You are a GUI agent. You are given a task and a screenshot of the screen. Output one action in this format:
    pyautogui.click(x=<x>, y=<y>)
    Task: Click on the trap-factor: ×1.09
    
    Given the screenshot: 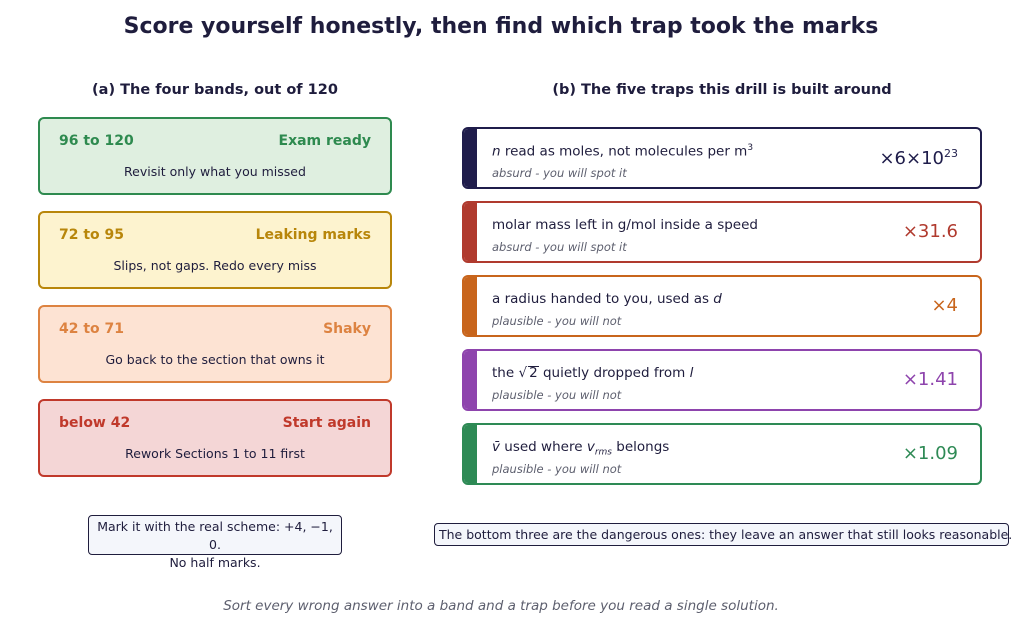 What is the action you would take?
    pyautogui.click(x=930, y=453)
    